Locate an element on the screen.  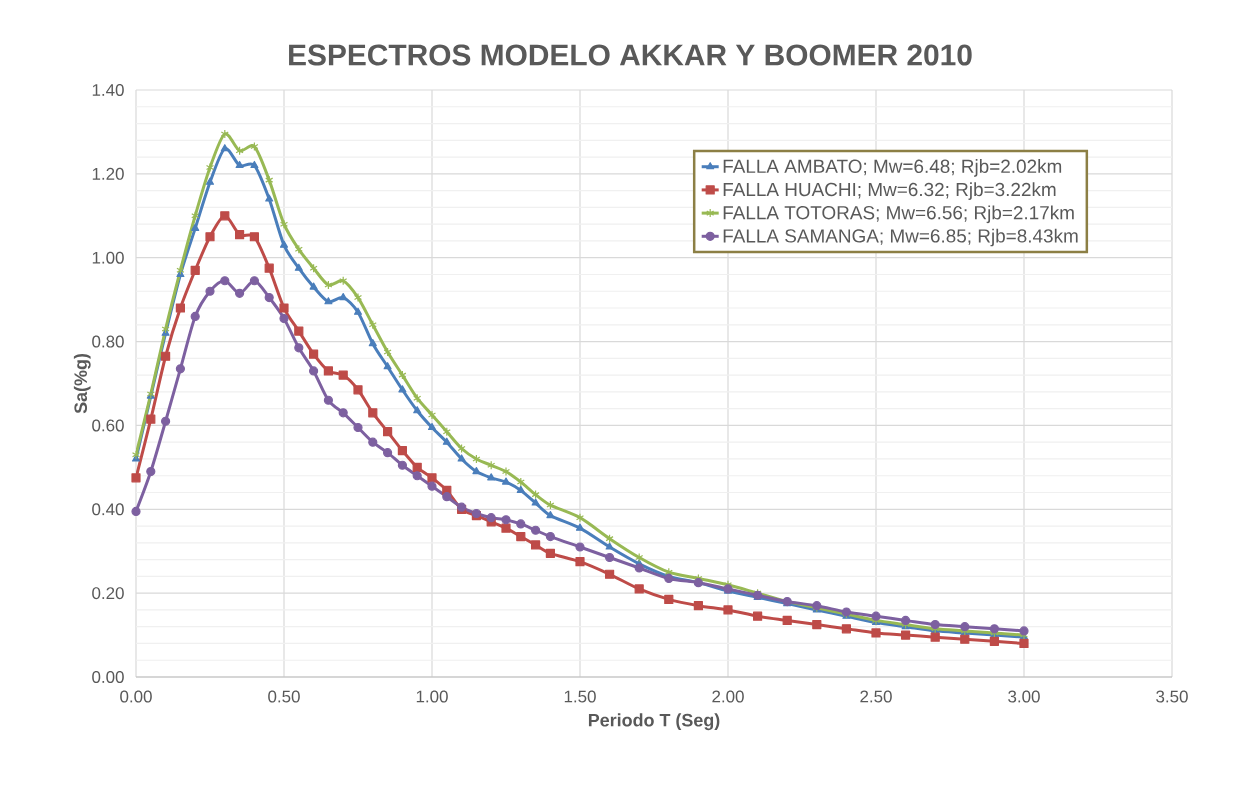
y-tick-label: 0.40 is located at coordinates (108, 509).